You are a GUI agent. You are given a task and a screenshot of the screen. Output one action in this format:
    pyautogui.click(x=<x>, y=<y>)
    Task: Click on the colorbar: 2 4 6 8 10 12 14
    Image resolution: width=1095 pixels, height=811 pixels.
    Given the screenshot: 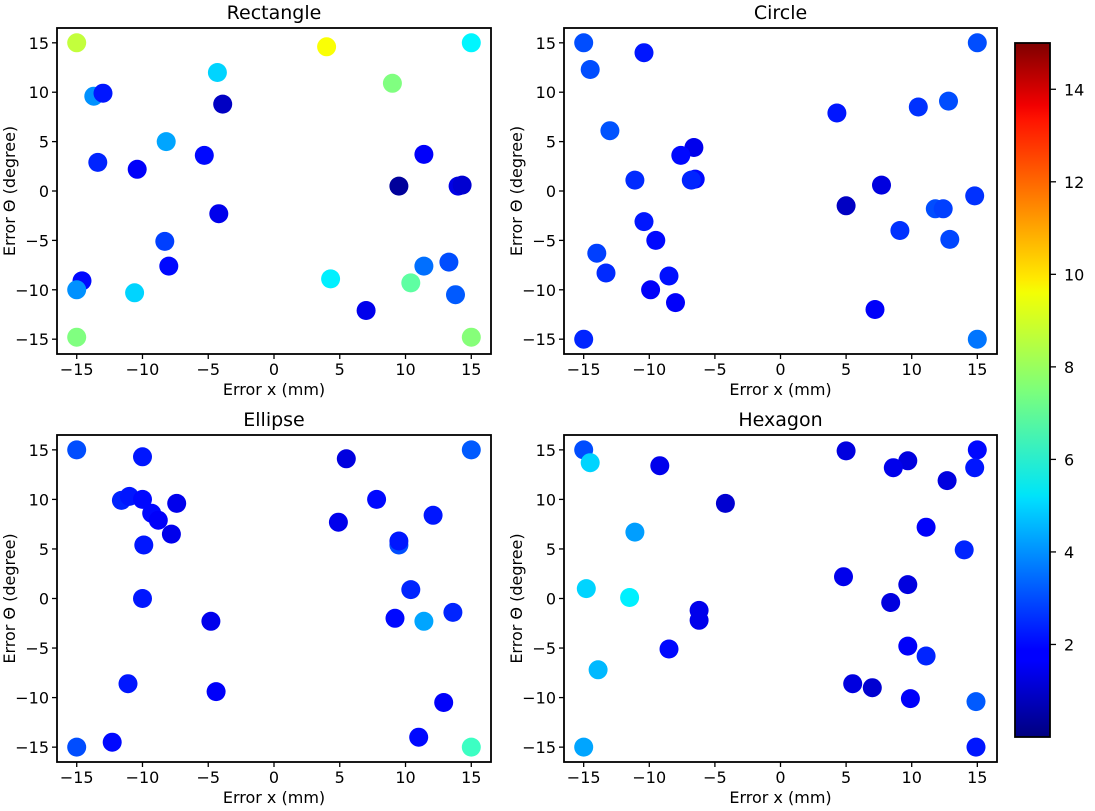 What is the action you would take?
    pyautogui.click(x=1049, y=390)
    